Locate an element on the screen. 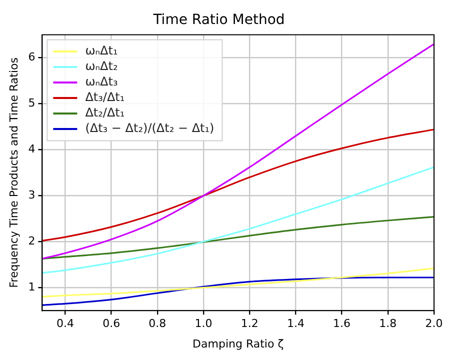  x-tick-label: 1.8 is located at coordinates (388, 323).